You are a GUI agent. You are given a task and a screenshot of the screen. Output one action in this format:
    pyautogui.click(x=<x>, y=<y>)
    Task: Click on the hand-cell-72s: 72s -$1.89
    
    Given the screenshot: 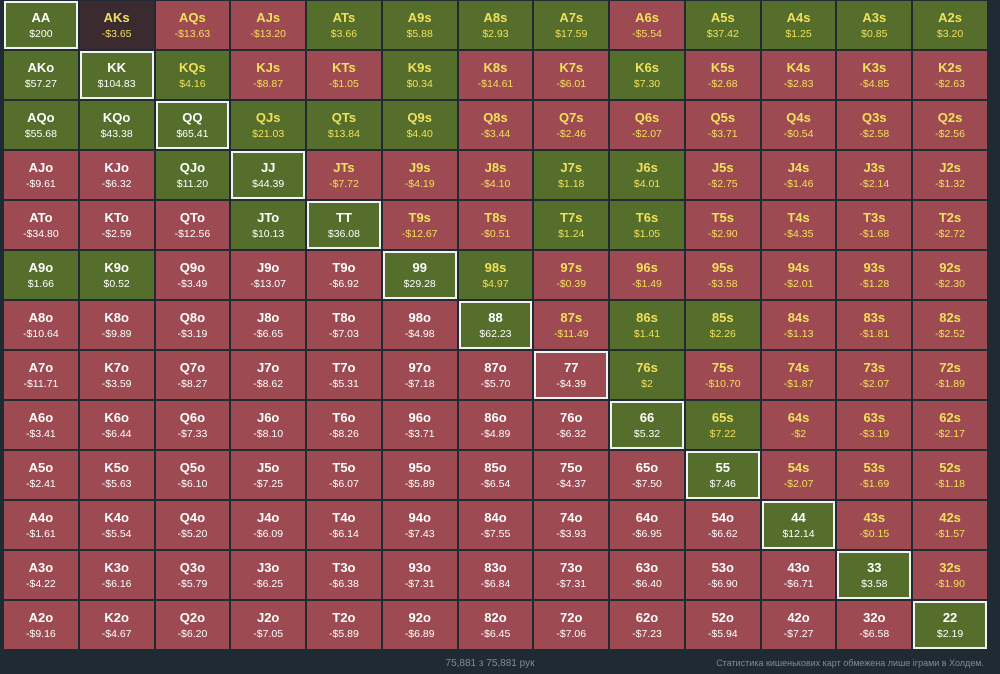 What is the action you would take?
    pyautogui.click(x=950, y=375)
    